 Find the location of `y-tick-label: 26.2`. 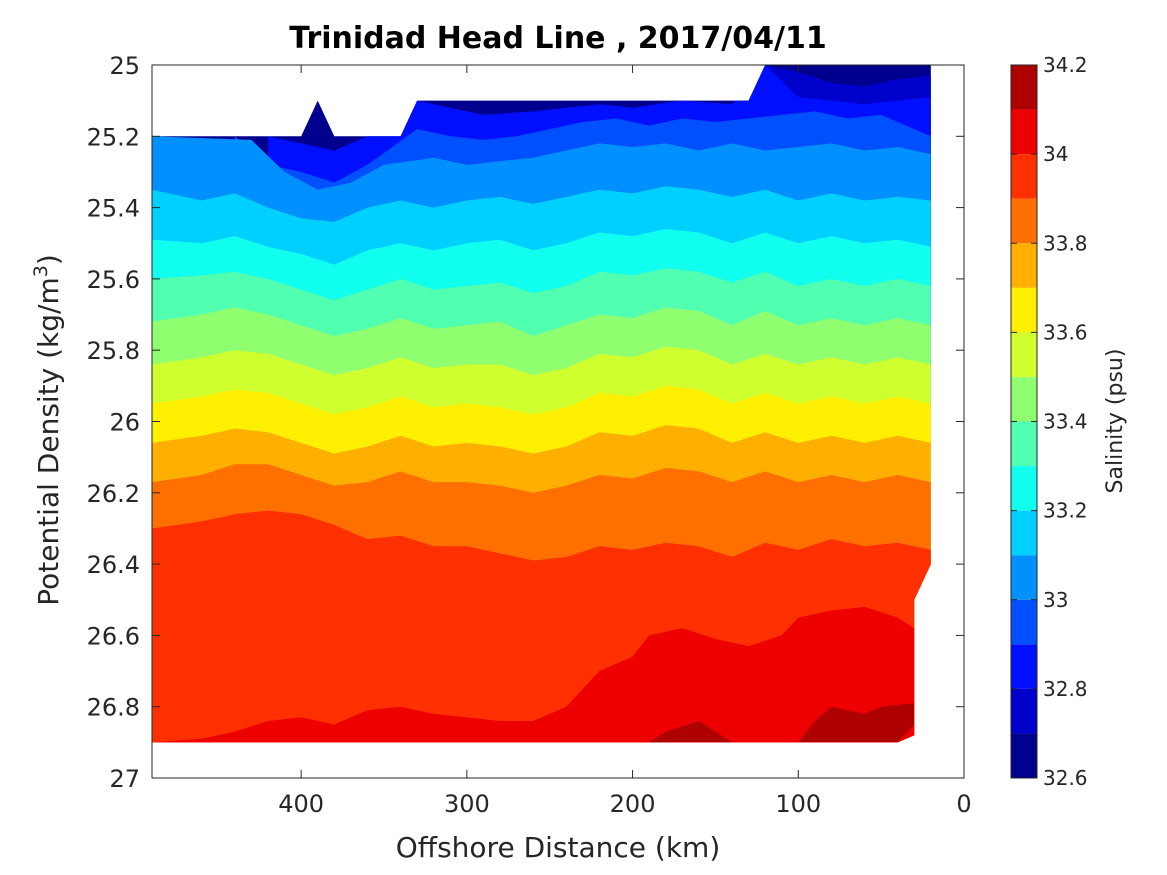

y-tick-label: 26.2 is located at coordinates (113, 494).